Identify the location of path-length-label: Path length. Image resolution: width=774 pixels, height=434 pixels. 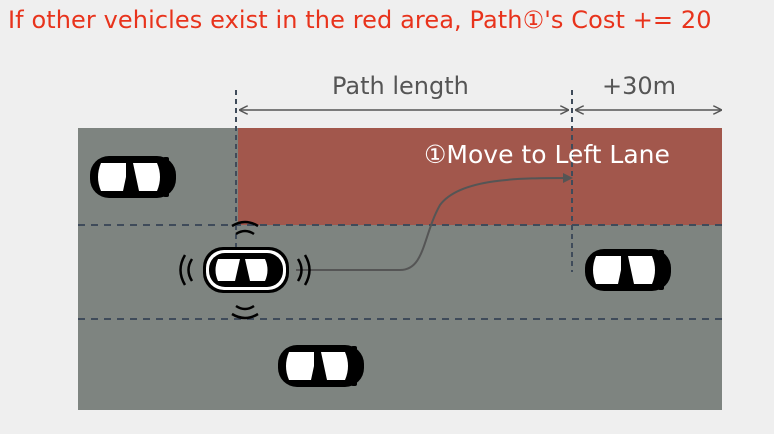
(400, 86).